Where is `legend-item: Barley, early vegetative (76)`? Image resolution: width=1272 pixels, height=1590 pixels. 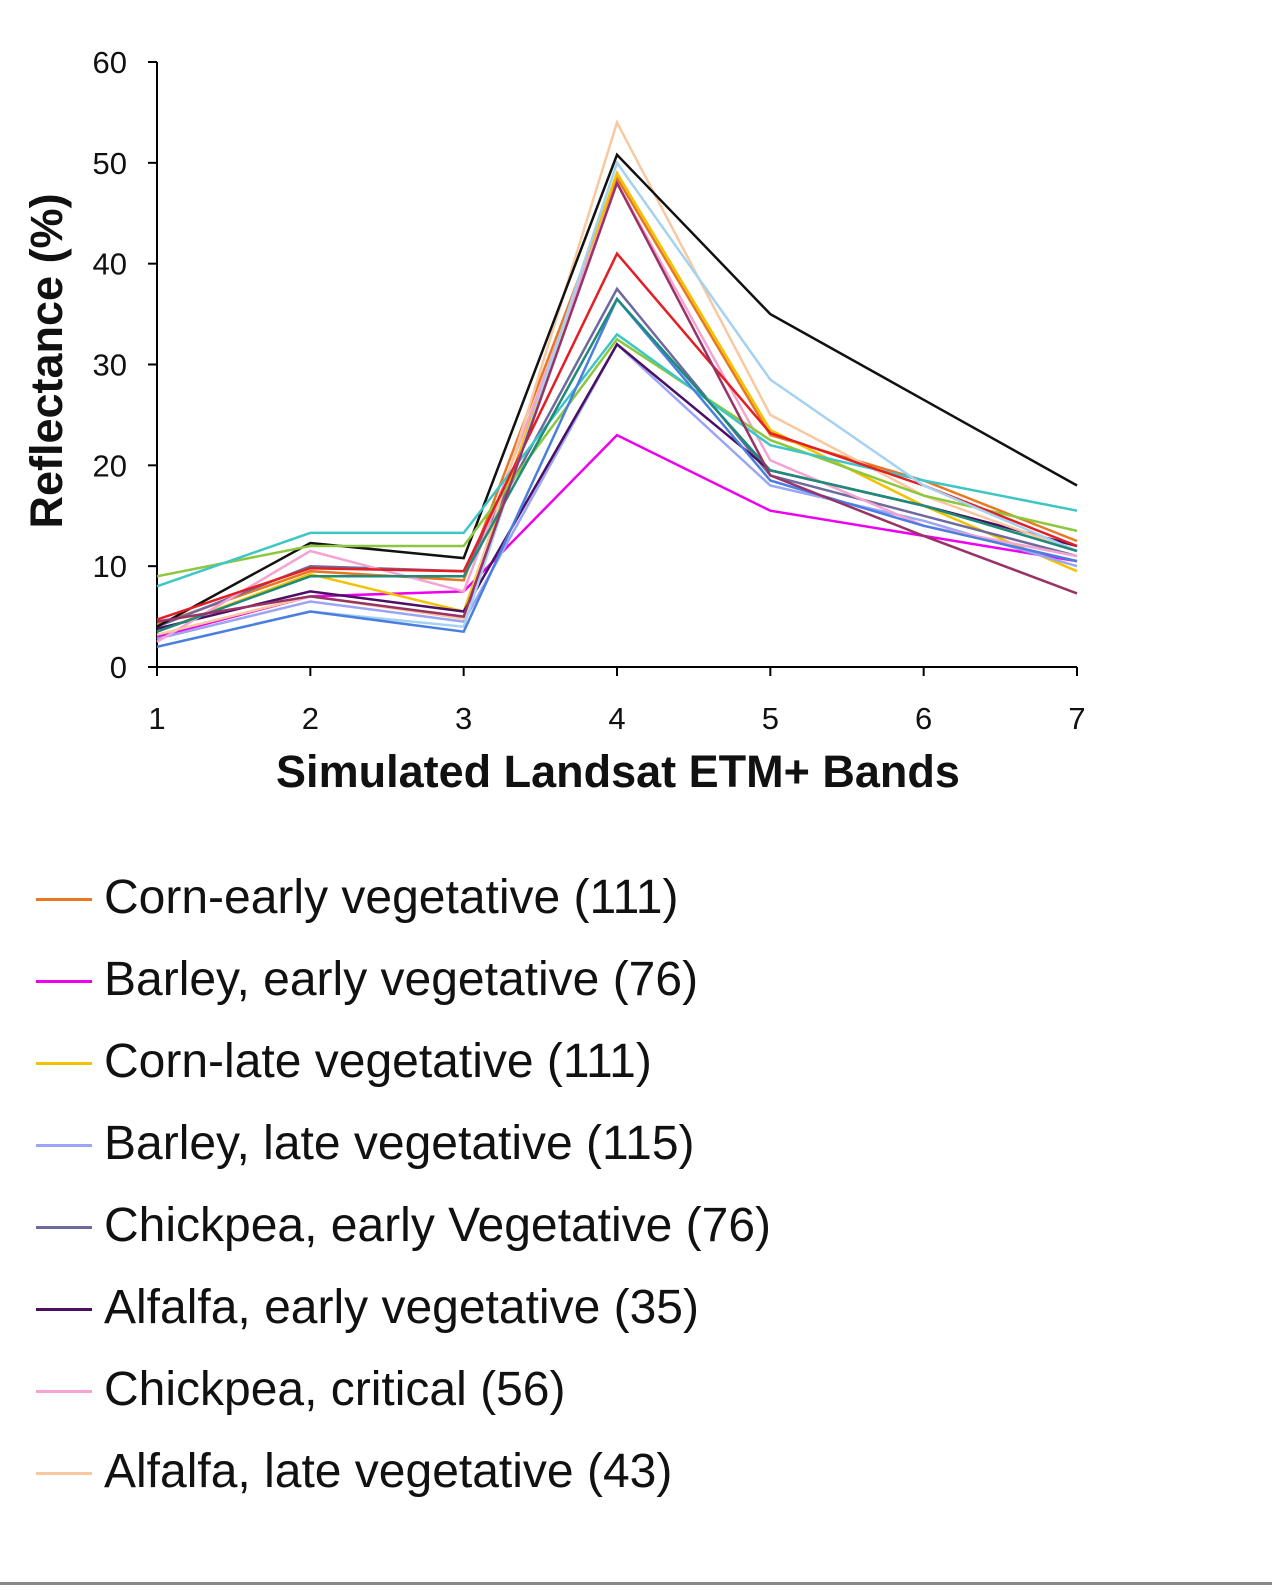
legend-item: Barley, early vegetative (76) is located at coordinates (636, 983).